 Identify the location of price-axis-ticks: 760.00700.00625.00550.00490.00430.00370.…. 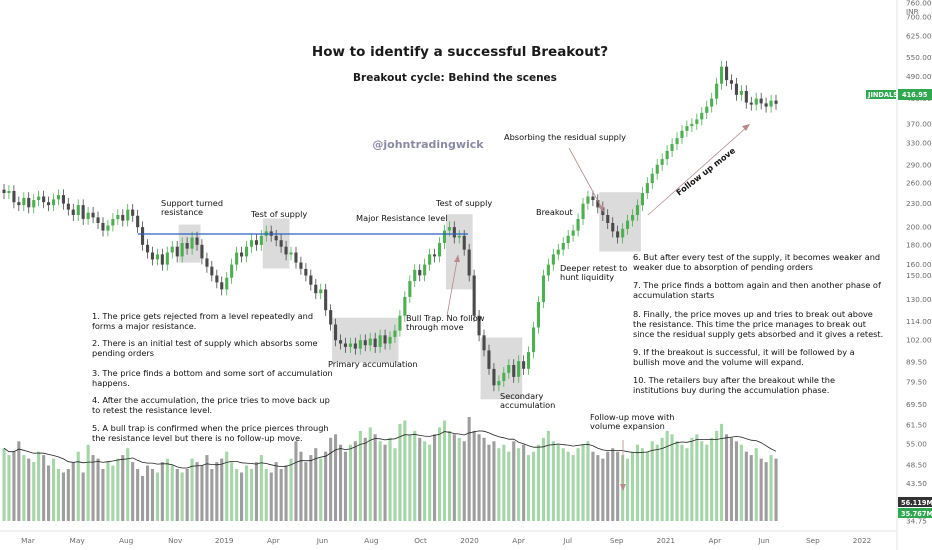
(919, 263).